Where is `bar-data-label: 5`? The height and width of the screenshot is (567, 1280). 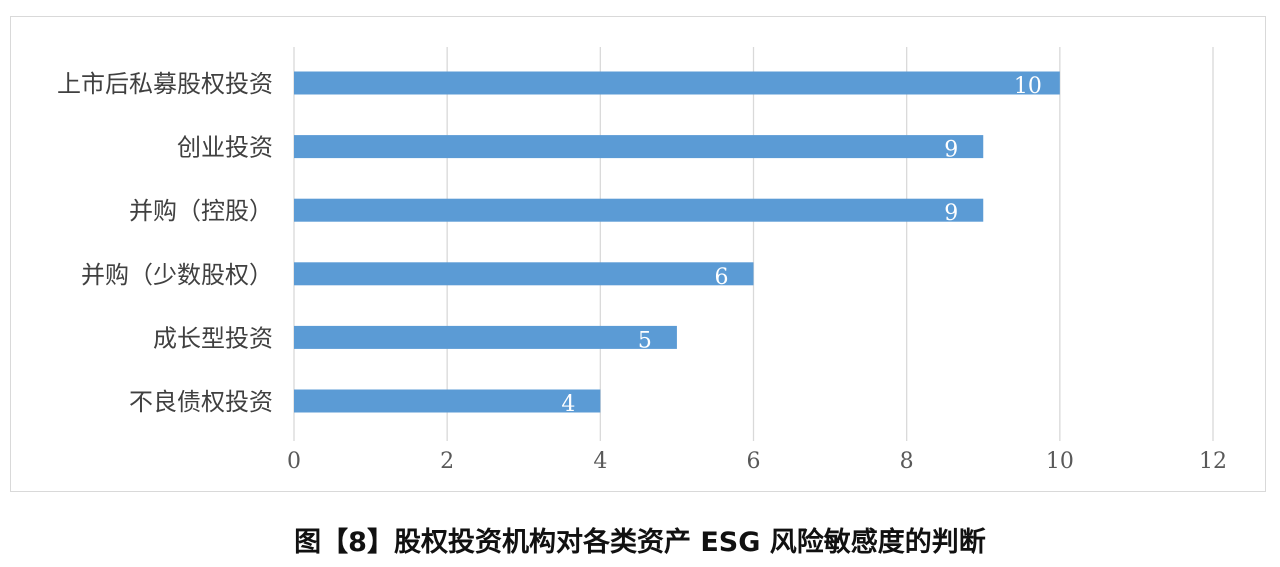 bar-data-label: 5 is located at coordinates (645, 340).